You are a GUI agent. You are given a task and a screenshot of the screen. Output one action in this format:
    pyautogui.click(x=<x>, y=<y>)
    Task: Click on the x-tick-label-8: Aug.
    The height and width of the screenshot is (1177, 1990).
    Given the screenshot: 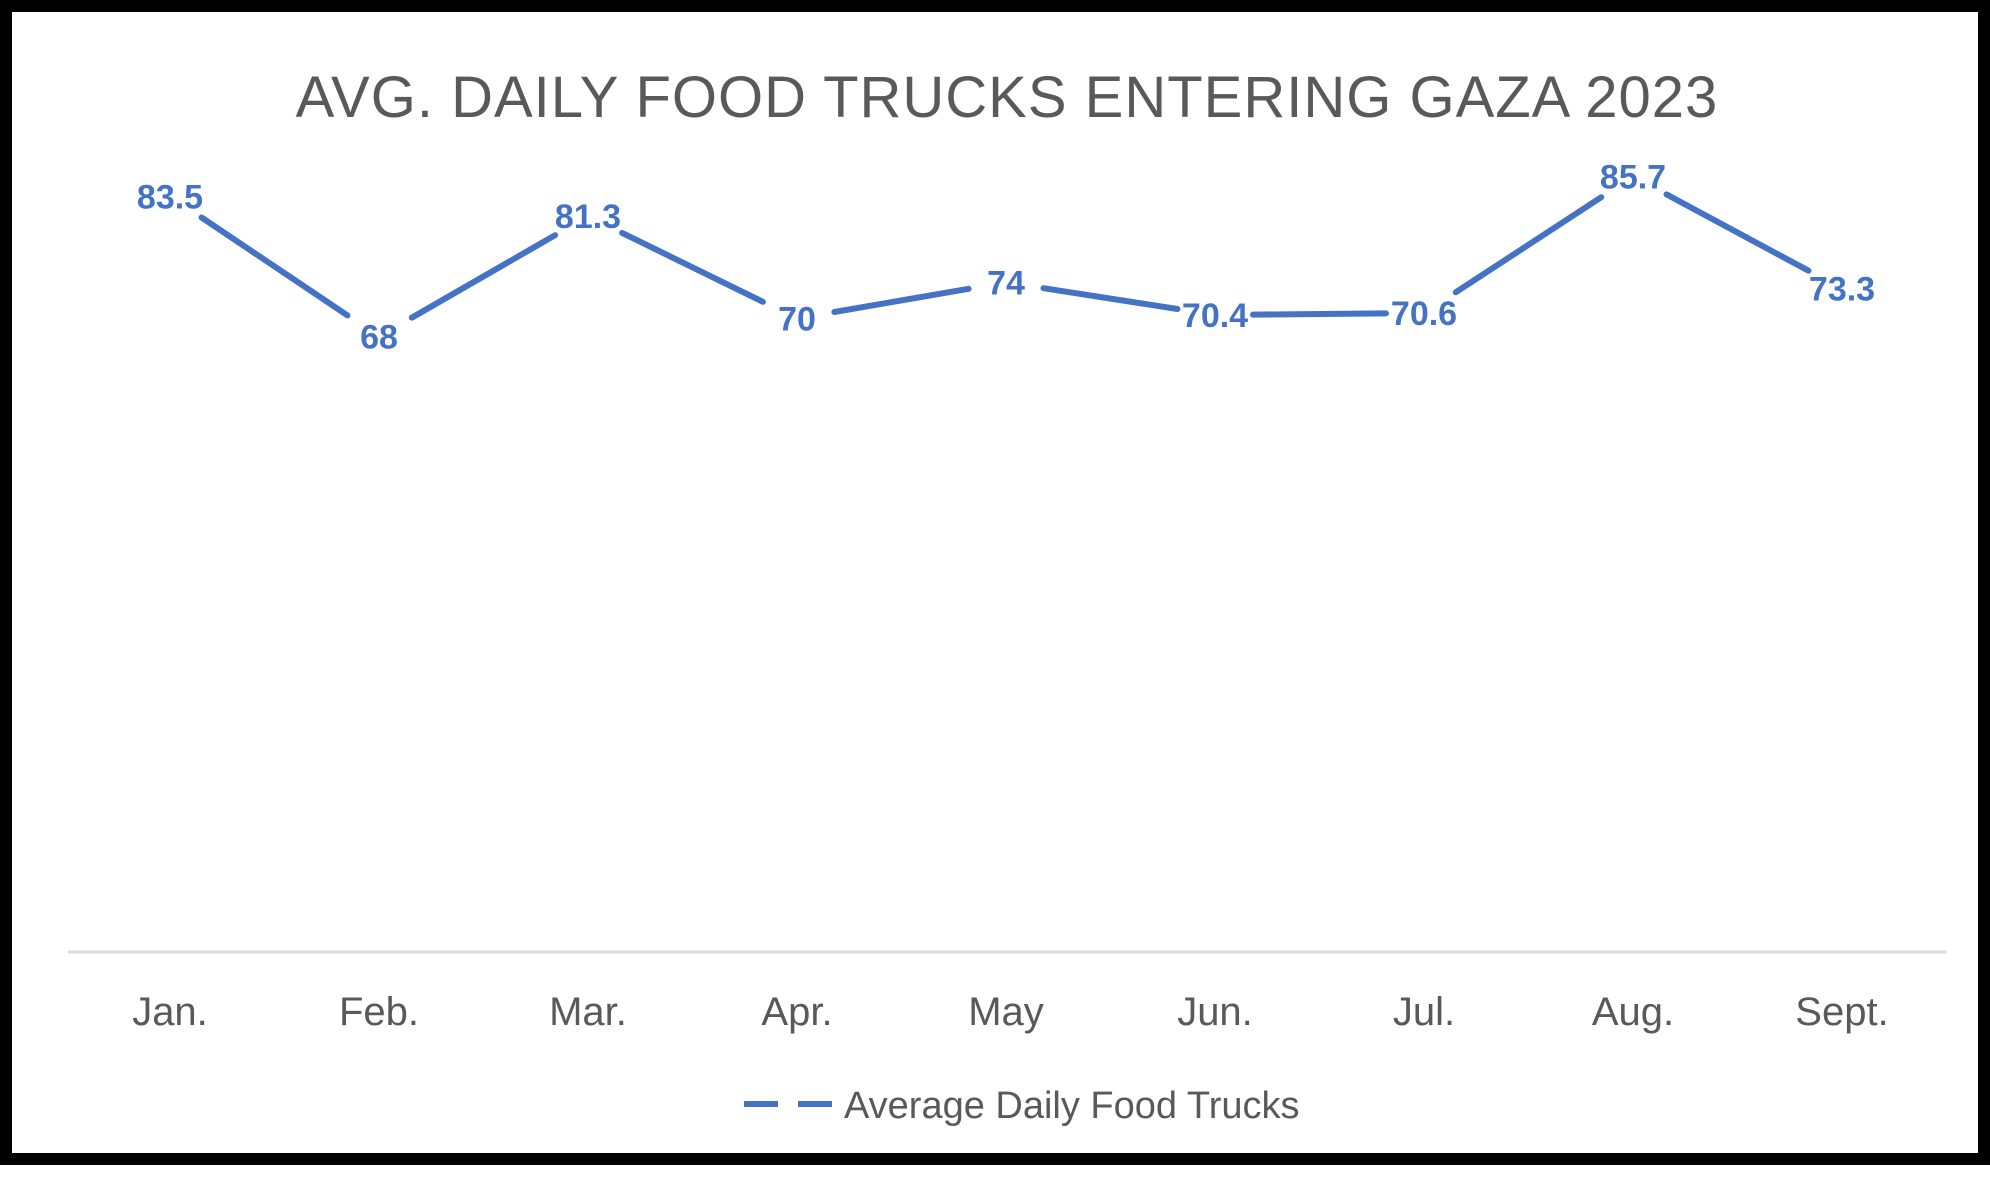 What is the action you would take?
    pyautogui.click(x=1633, y=1012)
    